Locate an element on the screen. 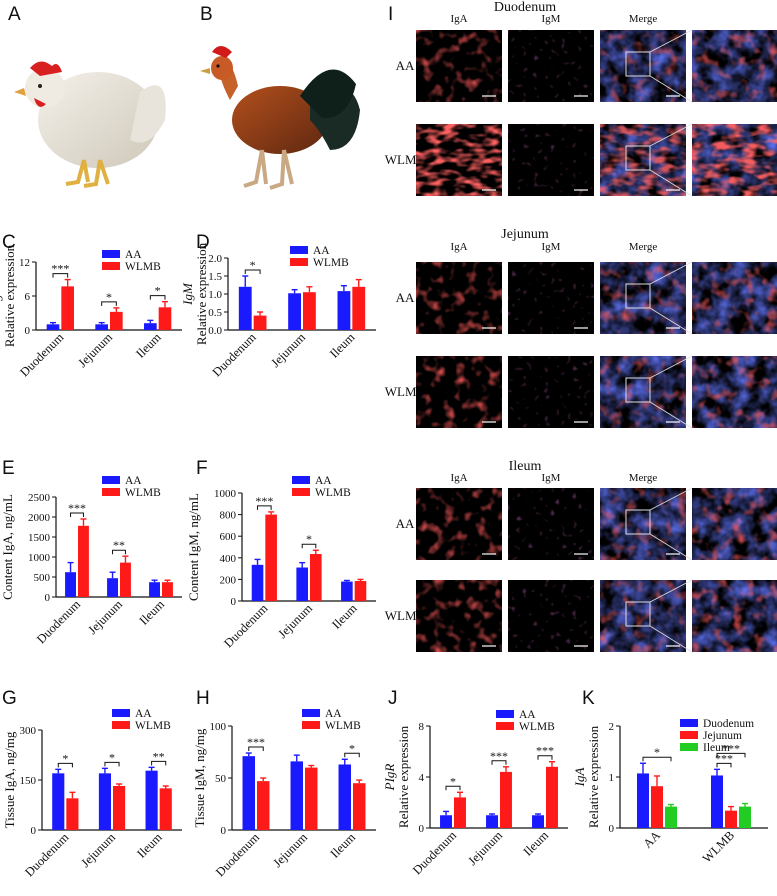 The width and height of the screenshot is (777, 896). y-axis-label: Tissue IgA, ng/mg is located at coordinates (9, 779).